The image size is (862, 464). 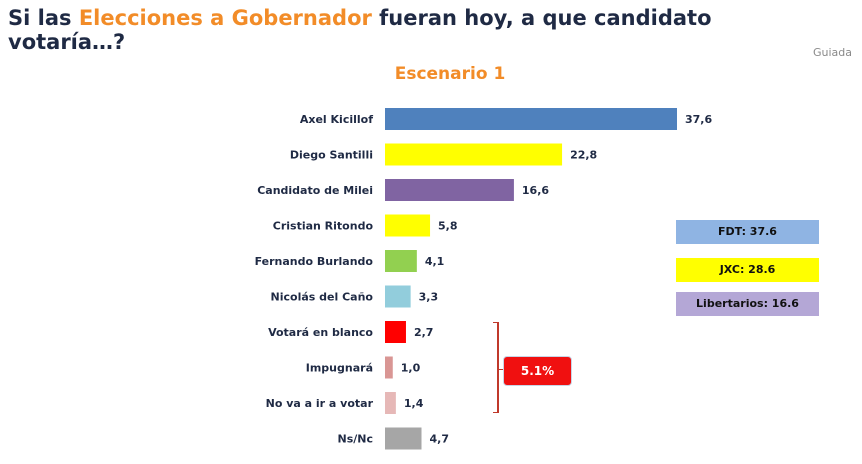 What do you see at coordinates (440, 439) in the screenshot?
I see `value-label: 4,7` at bounding box center [440, 439].